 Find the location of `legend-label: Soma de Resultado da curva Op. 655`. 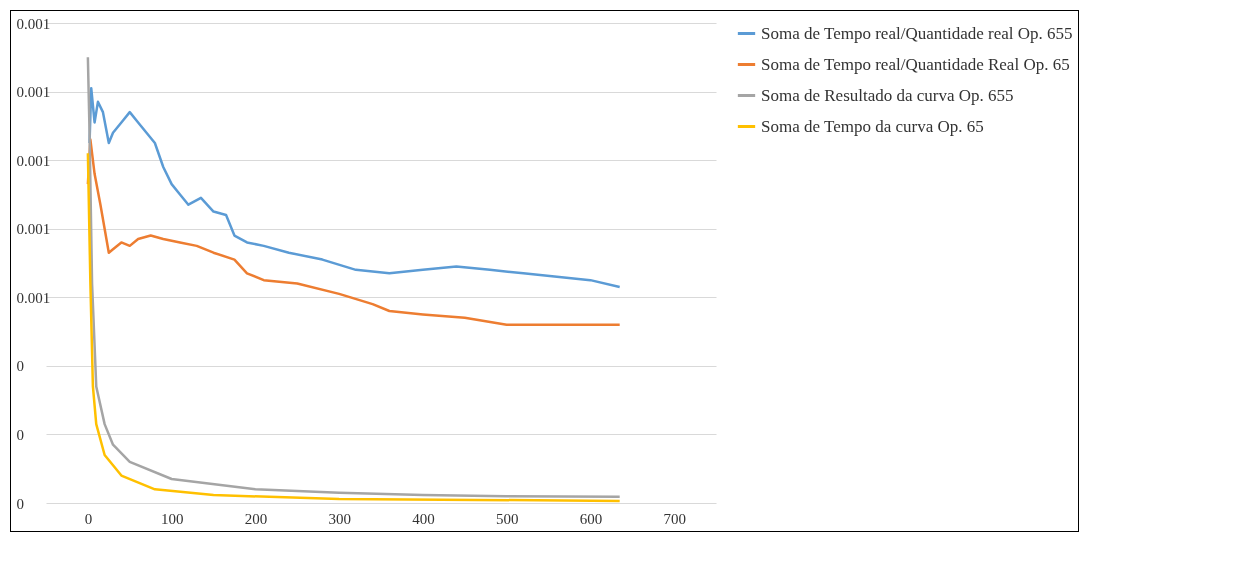

legend-label: Soma de Resultado da curva Op. 655 is located at coordinates (887, 95).